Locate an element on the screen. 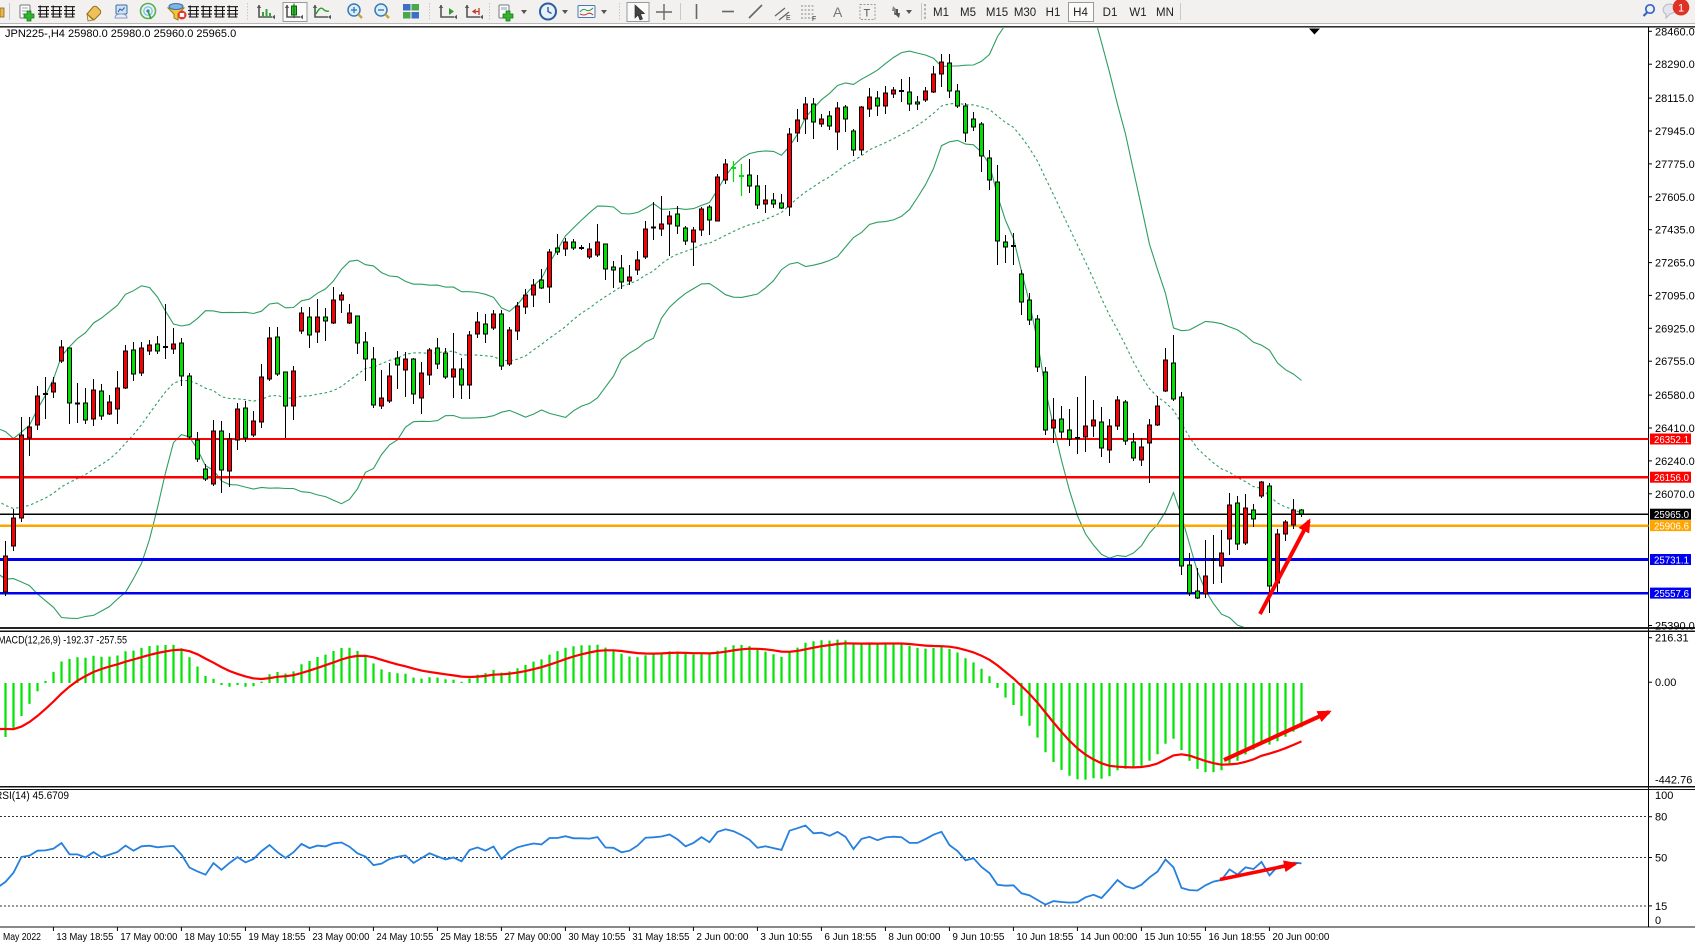  svg-text: 18 May 10:55 is located at coordinates (212, 937).